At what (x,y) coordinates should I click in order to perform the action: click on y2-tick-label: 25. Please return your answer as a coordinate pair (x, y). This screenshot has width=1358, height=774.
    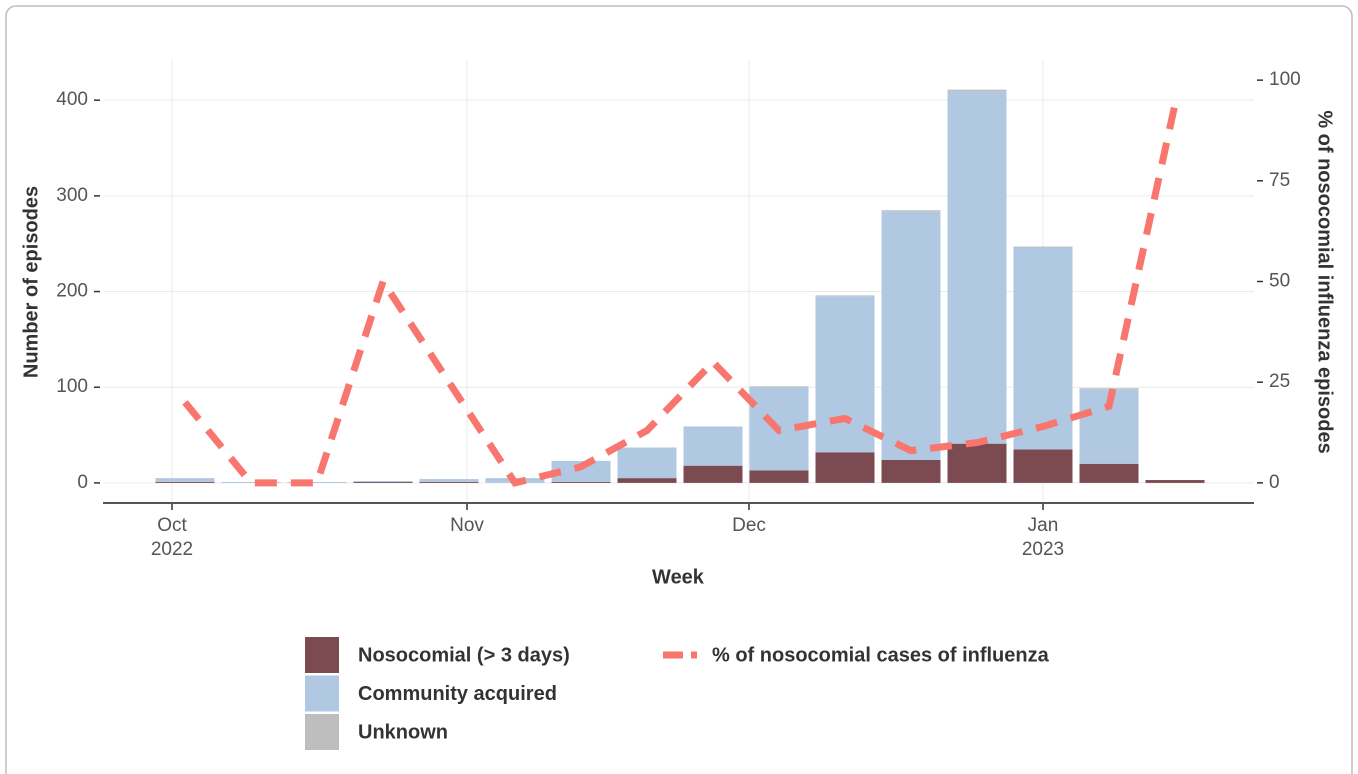
    Looking at the image, I should click on (1279, 381).